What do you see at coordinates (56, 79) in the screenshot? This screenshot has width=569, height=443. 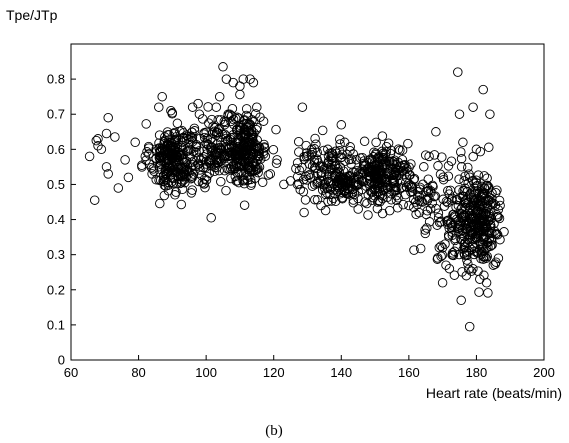 I see `y-tick-label: 0.8` at bounding box center [56, 79].